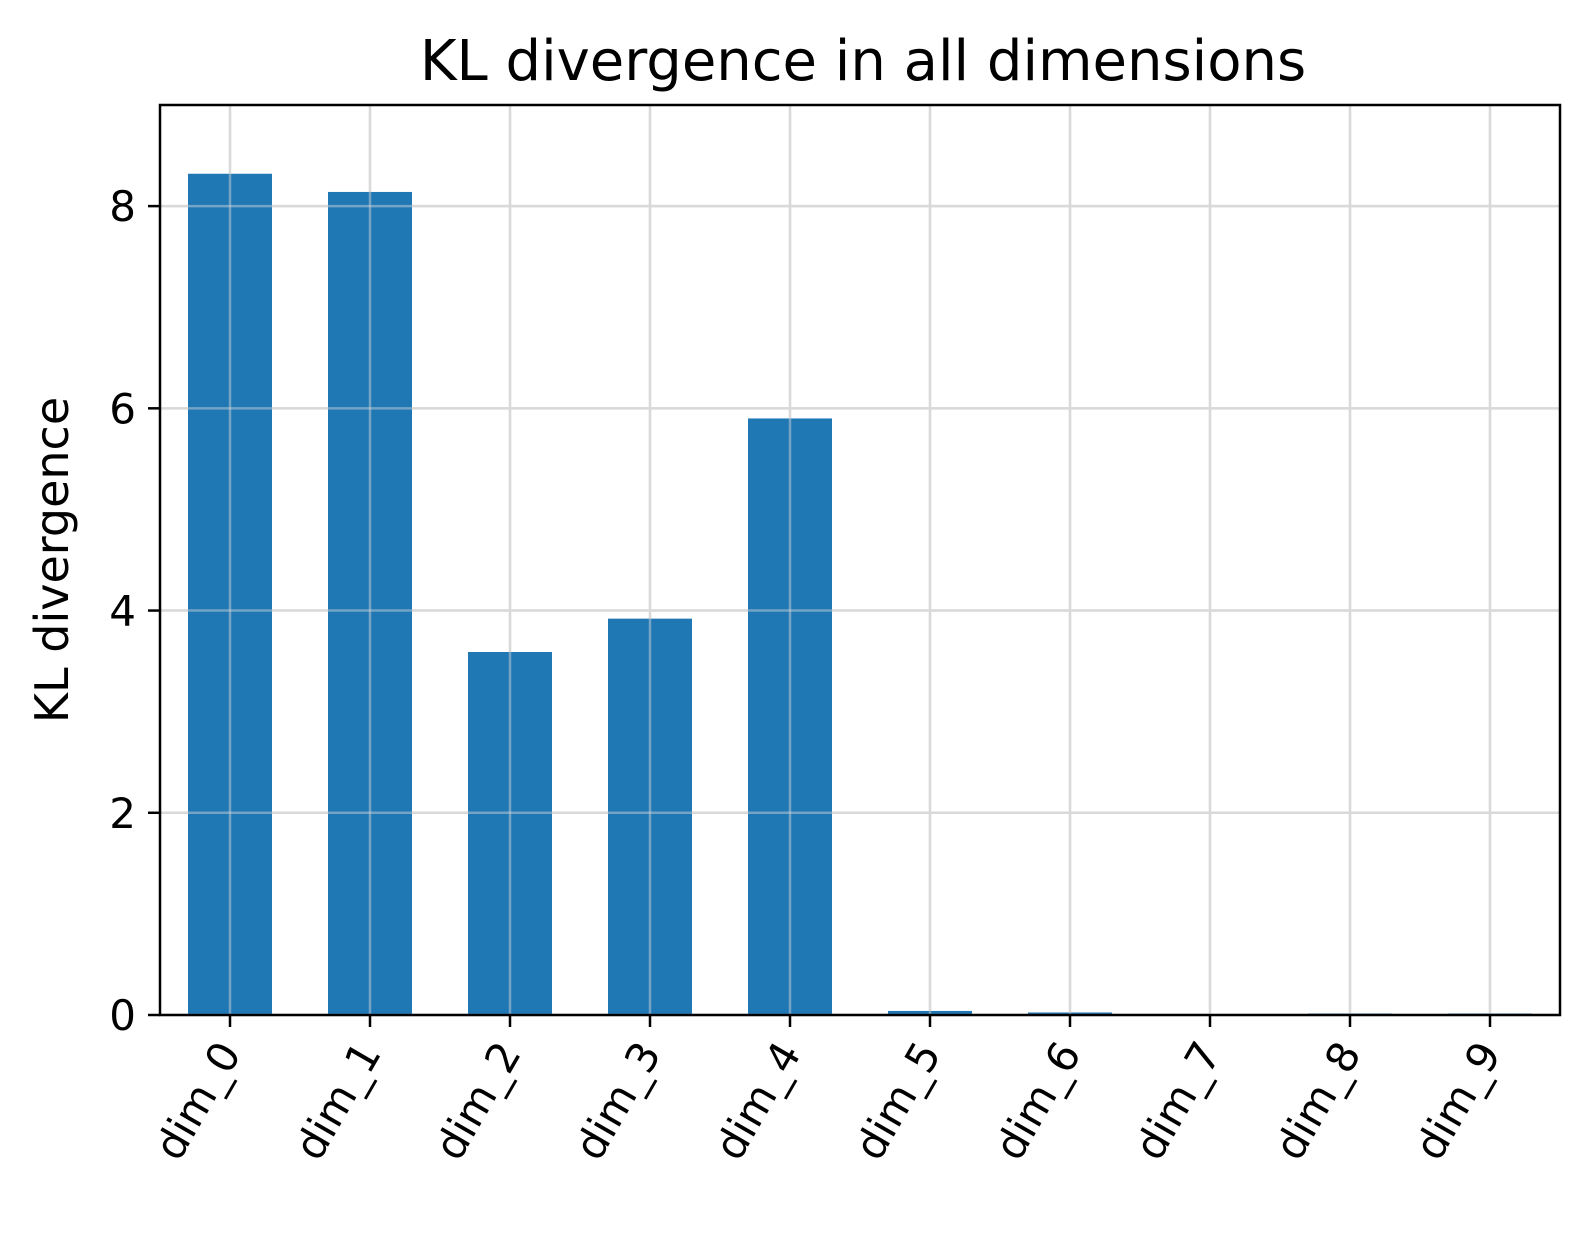 The height and width of the screenshot is (1238, 1590). What do you see at coordinates (122, 611) in the screenshot?
I see `y-tick-label: 4` at bounding box center [122, 611].